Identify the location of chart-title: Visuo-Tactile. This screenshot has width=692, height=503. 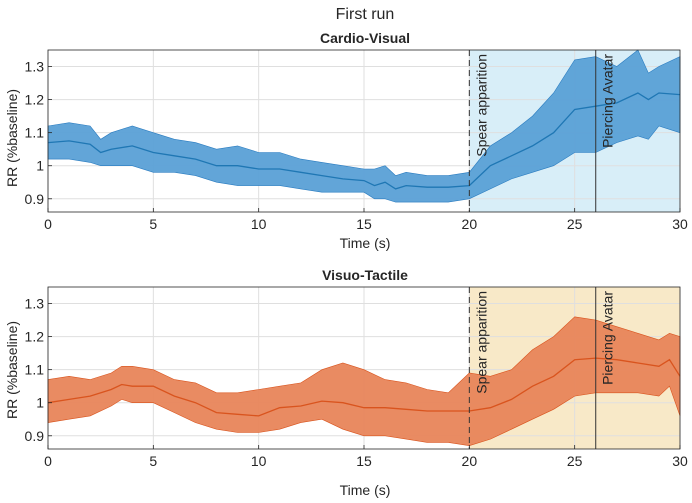
(365, 275).